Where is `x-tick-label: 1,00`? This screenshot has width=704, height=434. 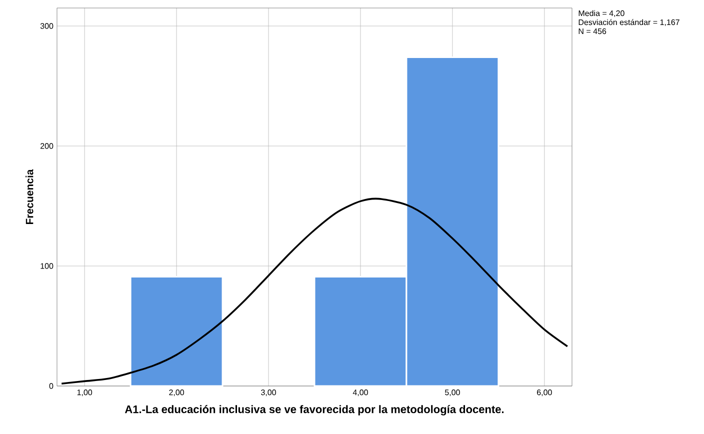 x-tick-label: 1,00 is located at coordinates (84, 393).